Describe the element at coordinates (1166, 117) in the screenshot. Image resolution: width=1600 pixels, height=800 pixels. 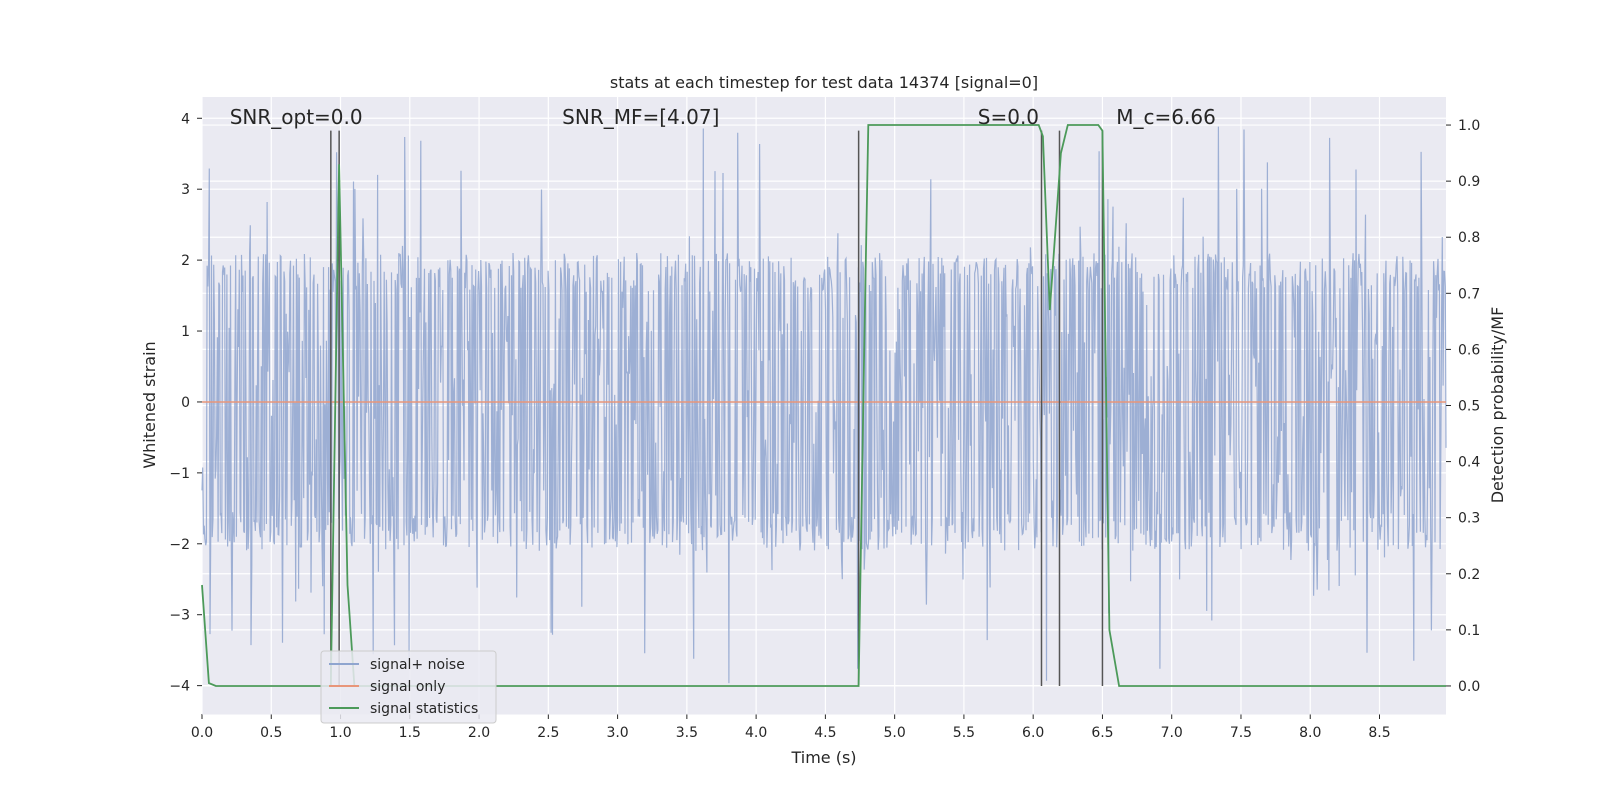
I see `annotation: M_c=6.66` at that location.